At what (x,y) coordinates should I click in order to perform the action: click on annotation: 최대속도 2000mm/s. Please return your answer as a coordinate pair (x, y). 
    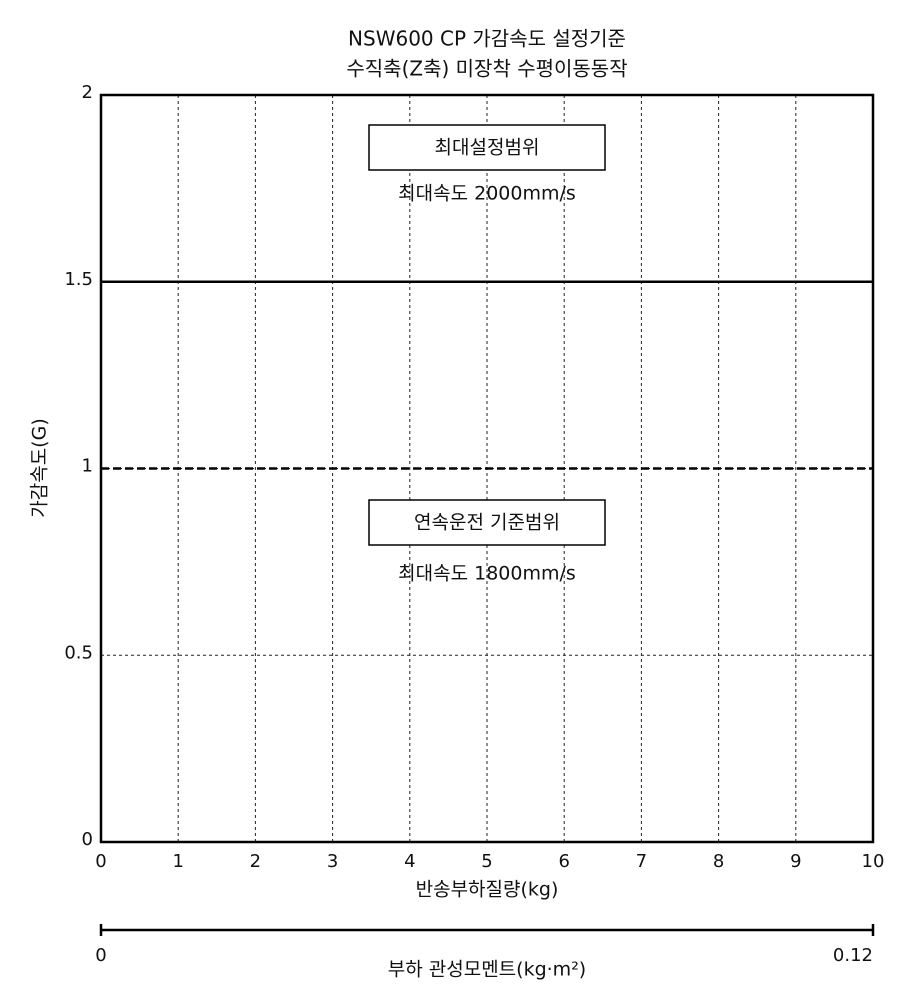
    Looking at the image, I should click on (487, 194).